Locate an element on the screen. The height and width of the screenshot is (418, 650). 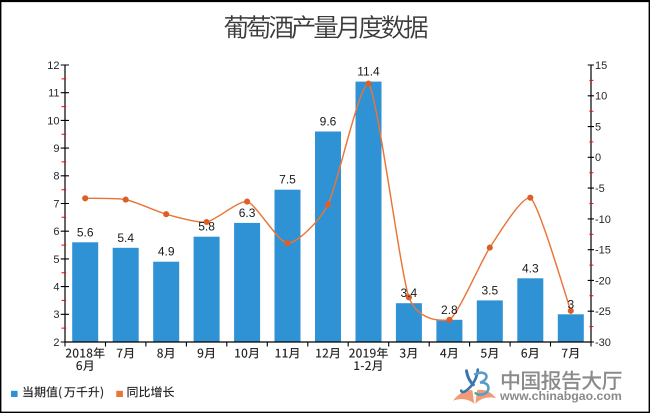
svg-text: 11.4 is located at coordinates (368, 72).